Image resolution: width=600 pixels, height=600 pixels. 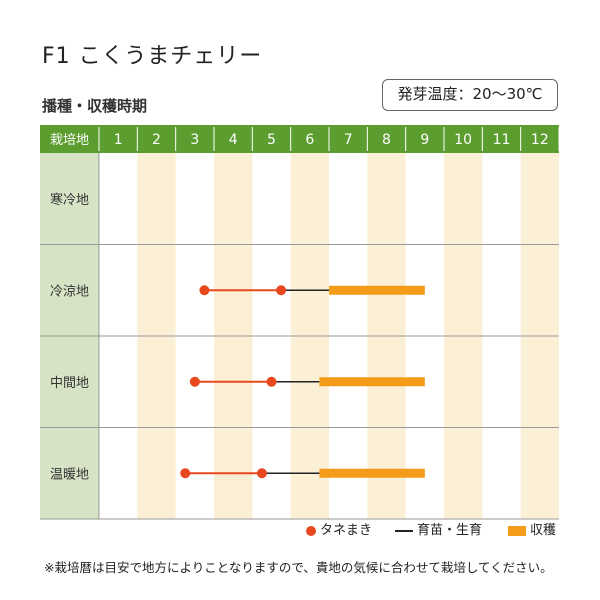 What do you see at coordinates (152, 56) in the screenshot?
I see `page-title: F1 こくうまチェリー` at bounding box center [152, 56].